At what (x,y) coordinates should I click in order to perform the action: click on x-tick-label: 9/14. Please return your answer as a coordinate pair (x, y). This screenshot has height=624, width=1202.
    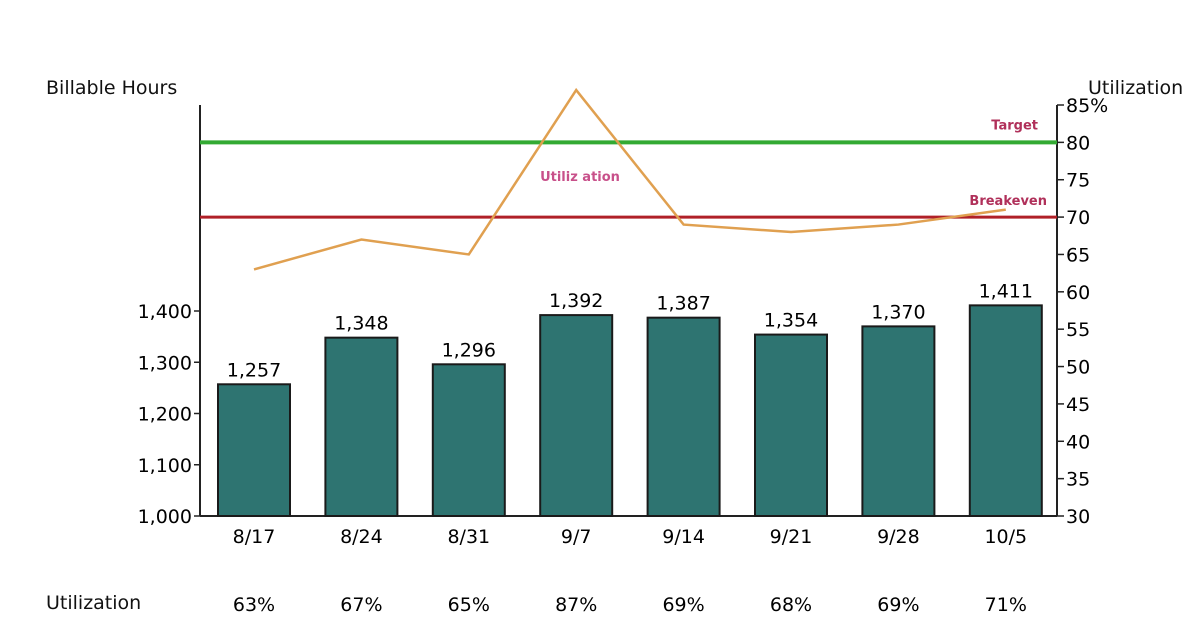
    Looking at the image, I should click on (683, 537).